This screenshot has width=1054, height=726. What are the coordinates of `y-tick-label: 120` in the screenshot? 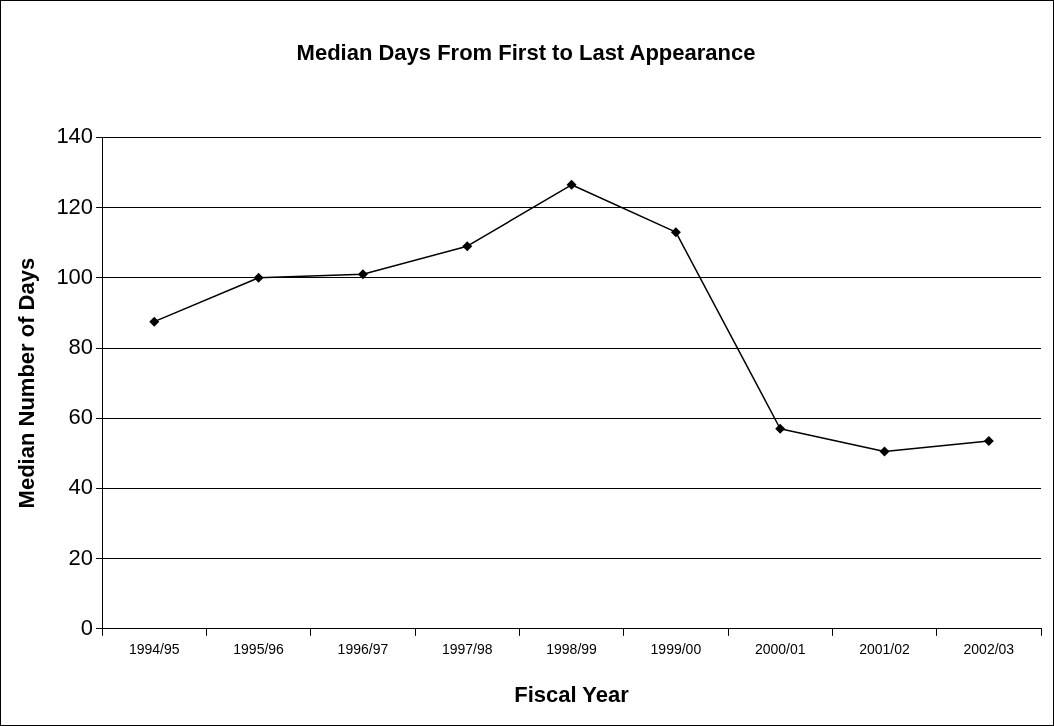 It's located at (75, 206).